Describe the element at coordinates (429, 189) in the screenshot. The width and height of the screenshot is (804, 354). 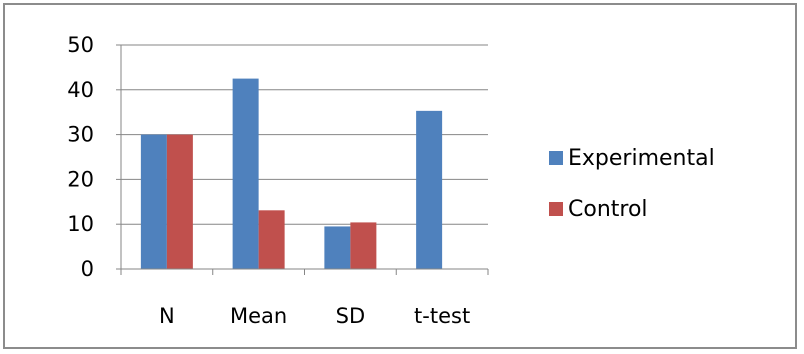
I see `bar-experimental-t-test` at that location.